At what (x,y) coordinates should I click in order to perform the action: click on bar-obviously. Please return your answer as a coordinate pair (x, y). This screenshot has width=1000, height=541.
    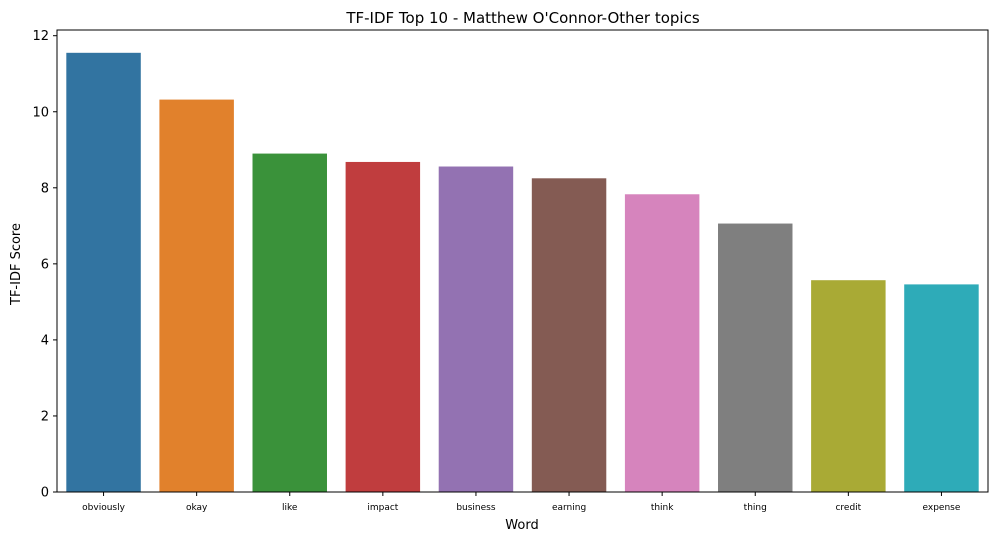
    Looking at the image, I should click on (103, 272).